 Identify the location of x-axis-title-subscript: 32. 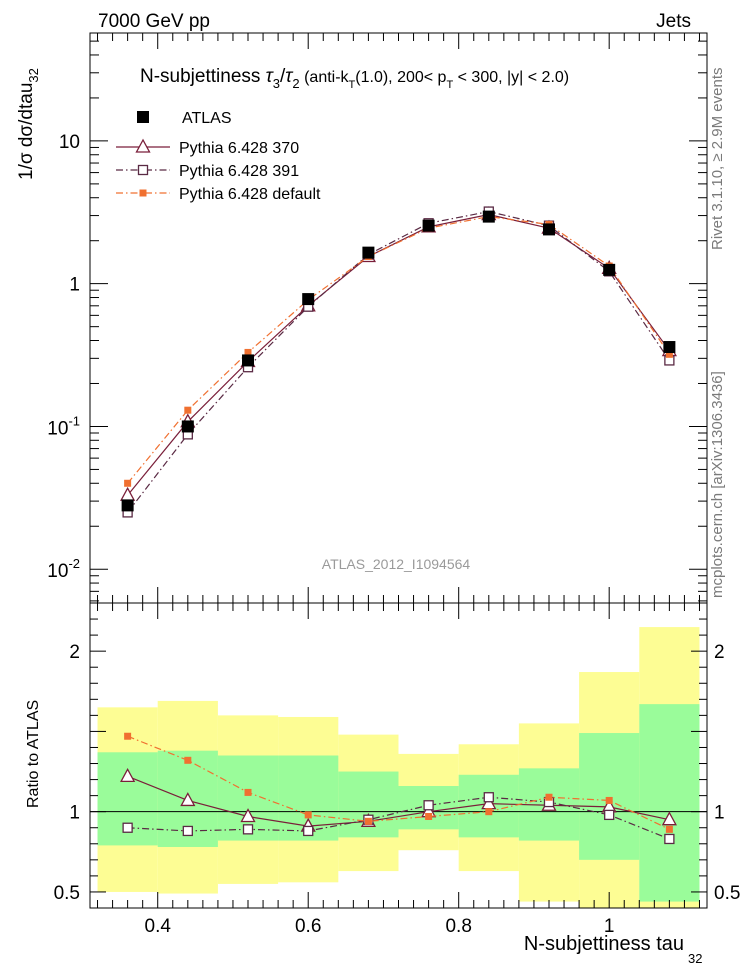
(695, 958).